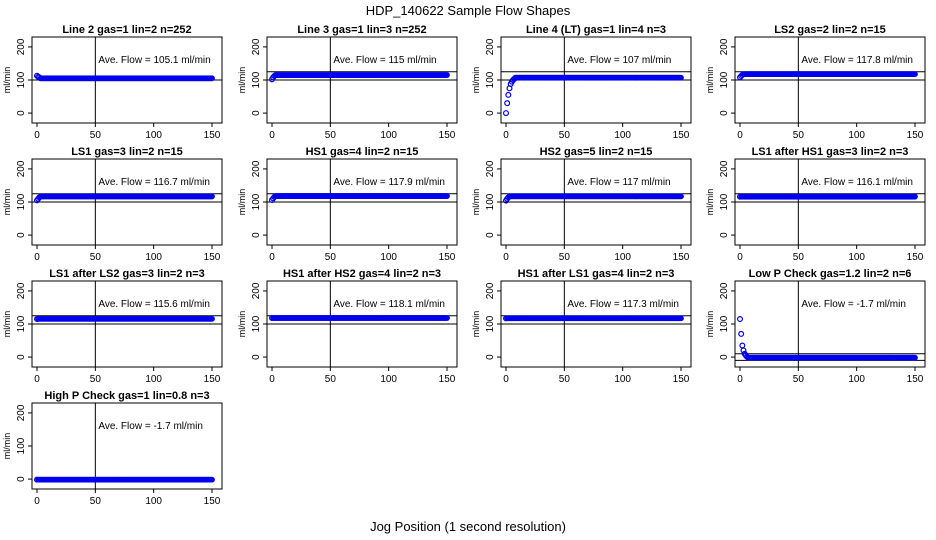 The height and width of the screenshot is (540, 936). Describe the element at coordinates (468, 526) in the screenshot. I see `figure-xlabel: Jog Position (1 second resolution)` at that location.